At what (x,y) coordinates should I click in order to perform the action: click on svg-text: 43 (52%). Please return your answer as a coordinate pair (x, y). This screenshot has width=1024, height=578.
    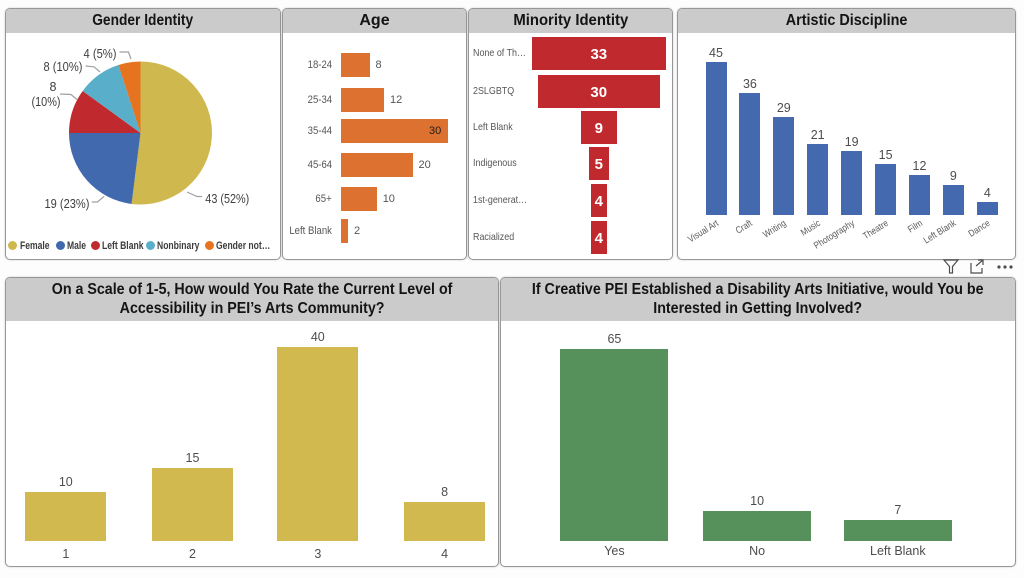
    Looking at the image, I should click on (227, 199).